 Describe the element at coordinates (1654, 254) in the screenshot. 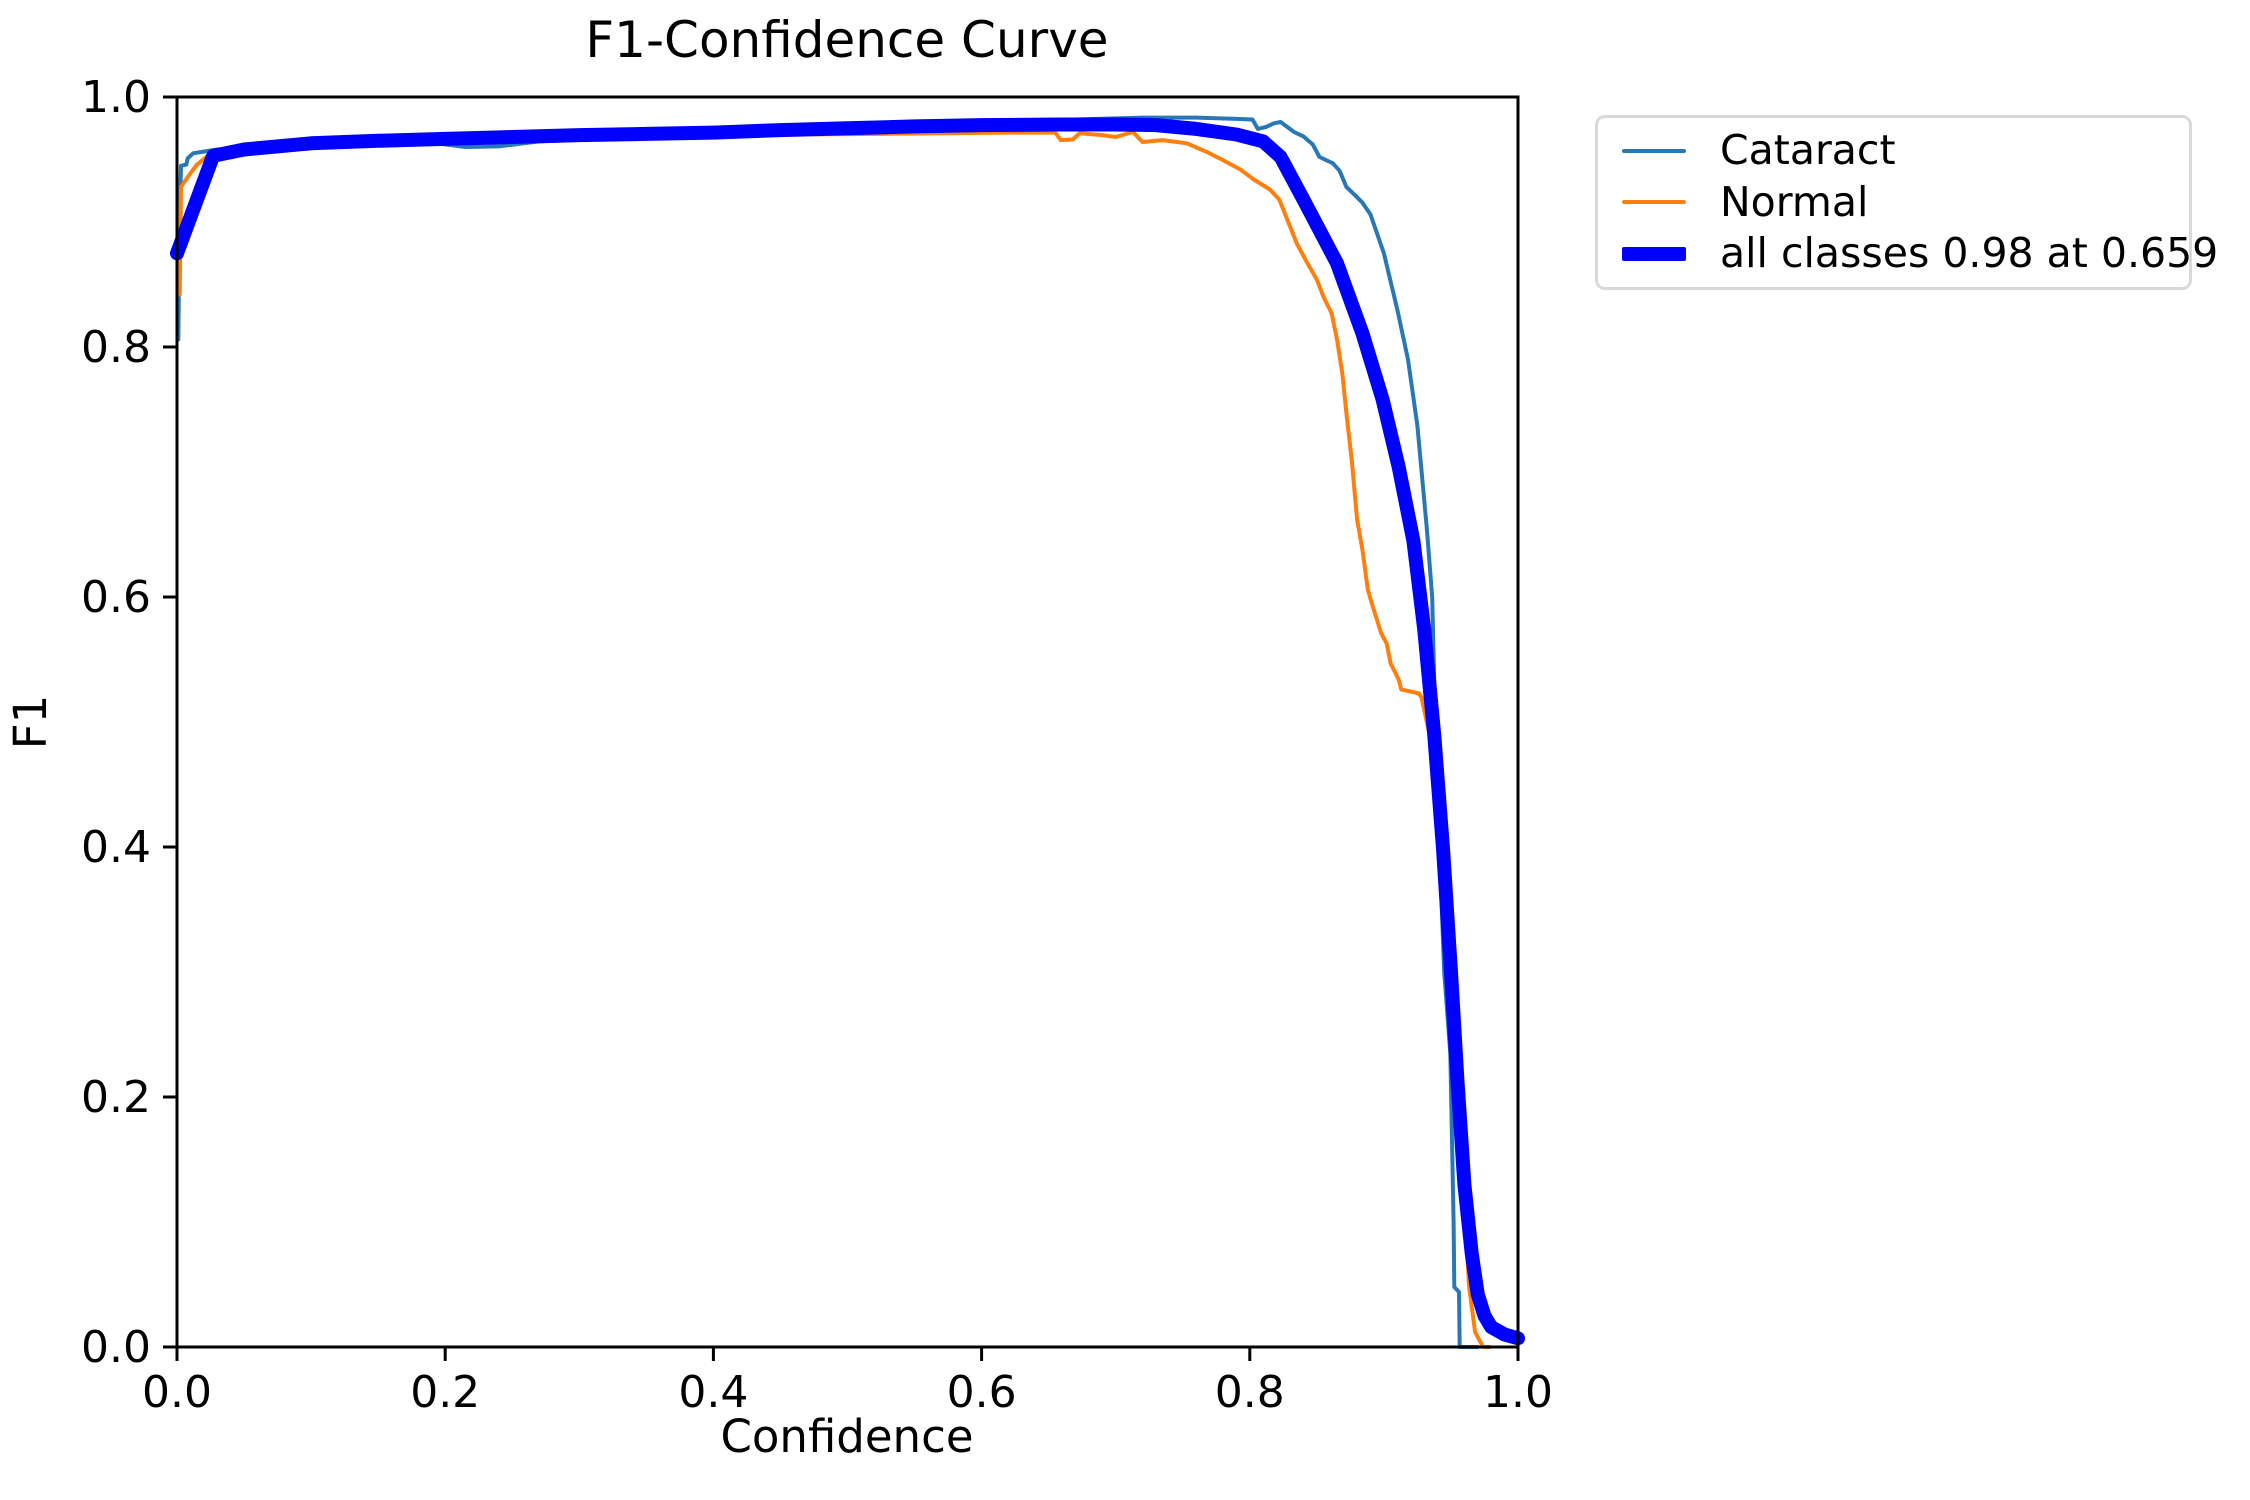

I see `all-classes-line-swatch` at that location.